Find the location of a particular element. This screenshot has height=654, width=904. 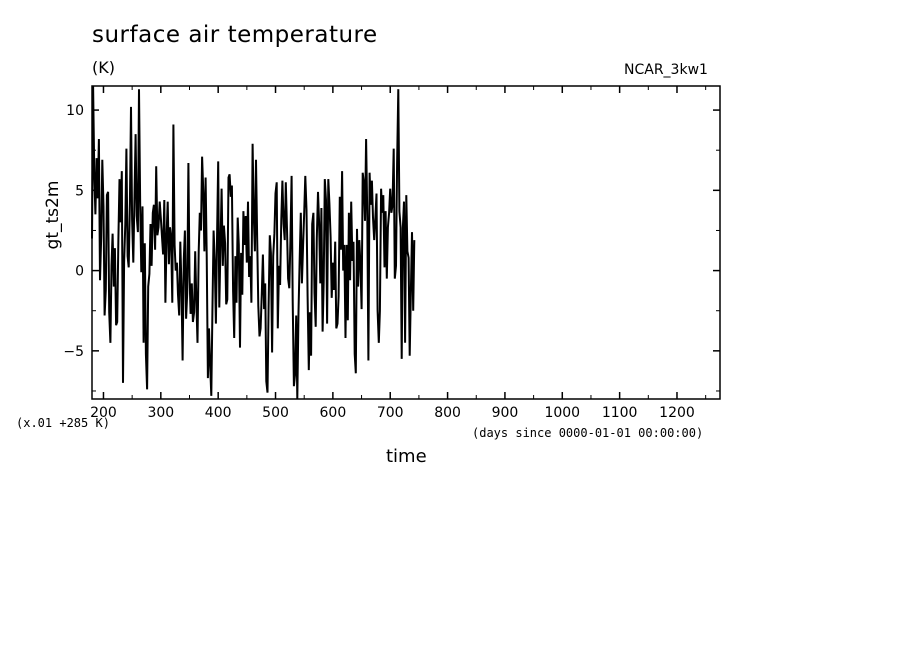

x-tick-label: 300 is located at coordinates (160, 413).